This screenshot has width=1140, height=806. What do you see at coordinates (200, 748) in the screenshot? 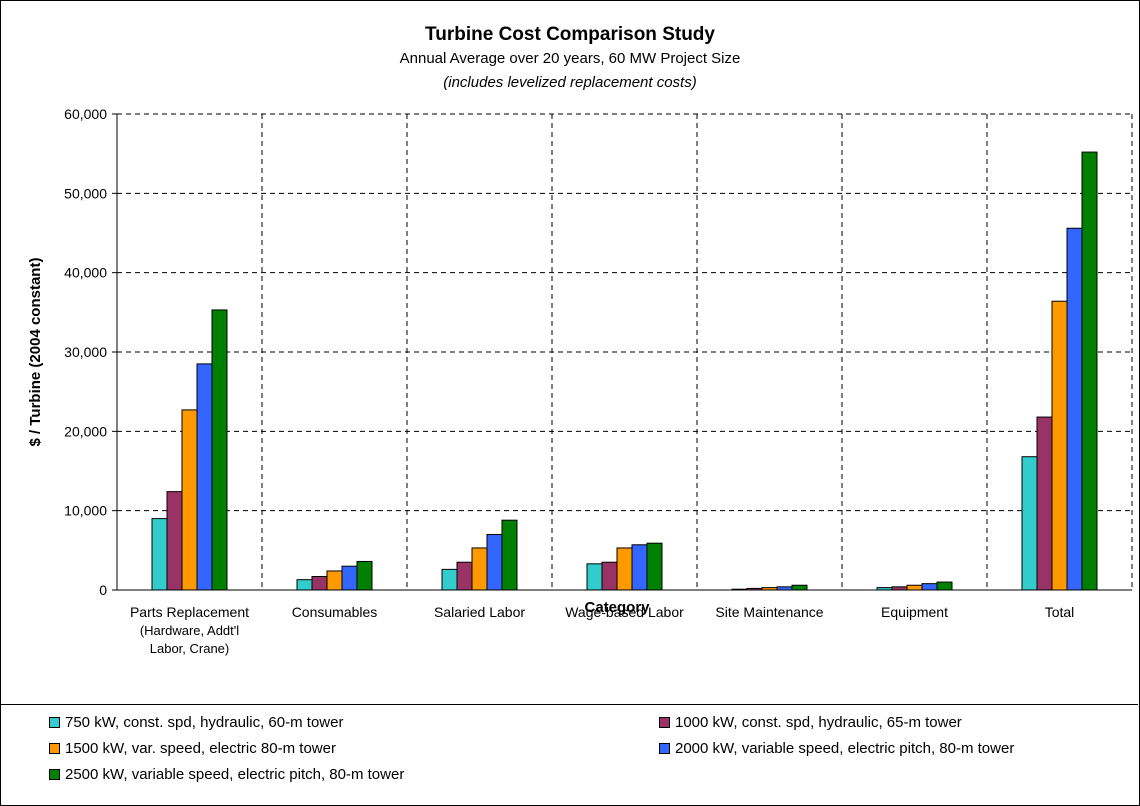
I see `legend-label: 1500 kW, var. speed, electric 80-m tower` at bounding box center [200, 748].